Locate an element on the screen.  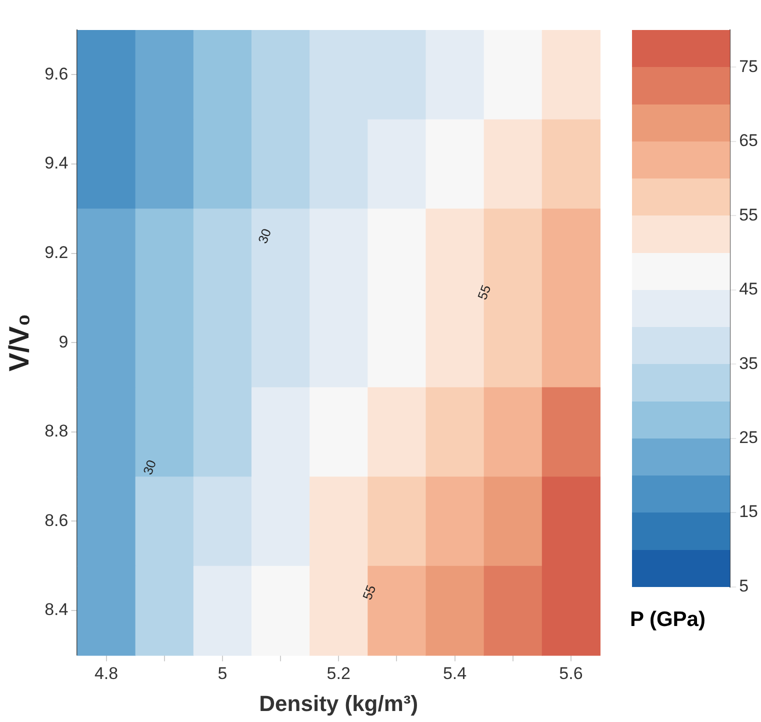
x-tick-label: 5 is located at coordinates (223, 674).